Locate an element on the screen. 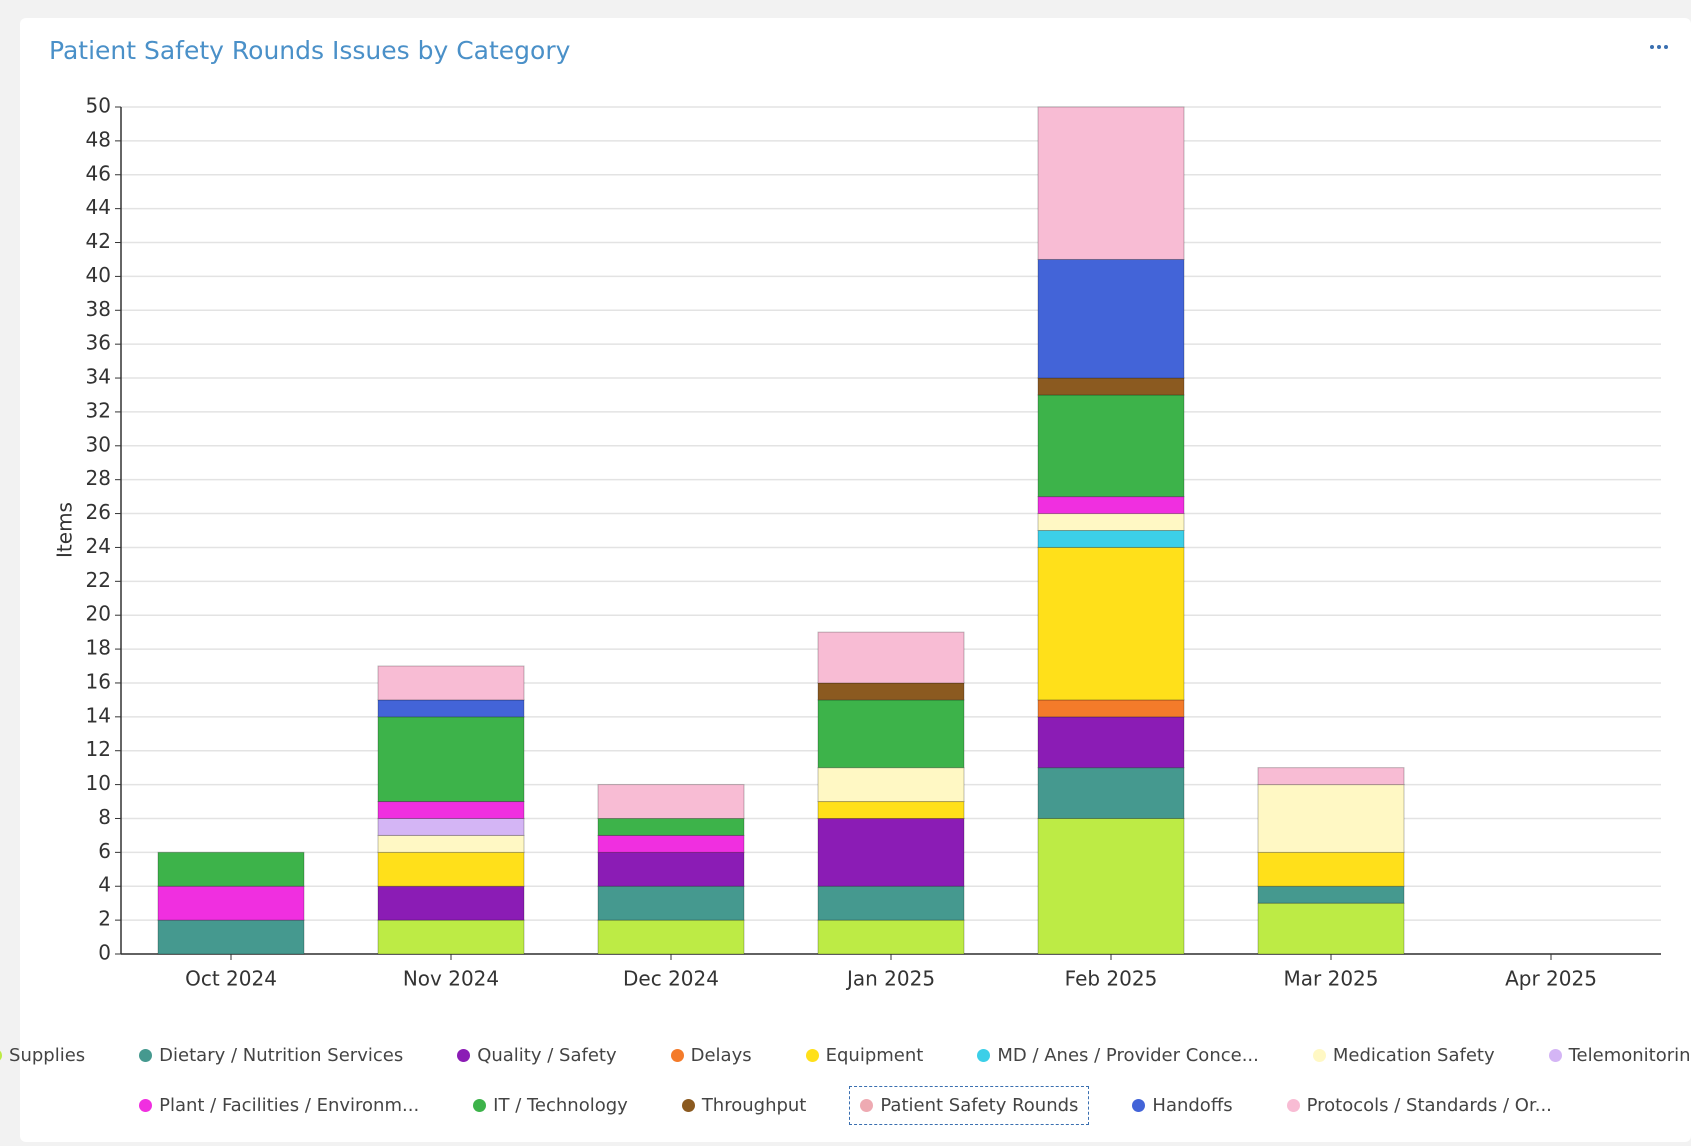 This screenshot has width=1691, height=1146. x-tick-label: Mar 2025 is located at coordinates (1331, 979).